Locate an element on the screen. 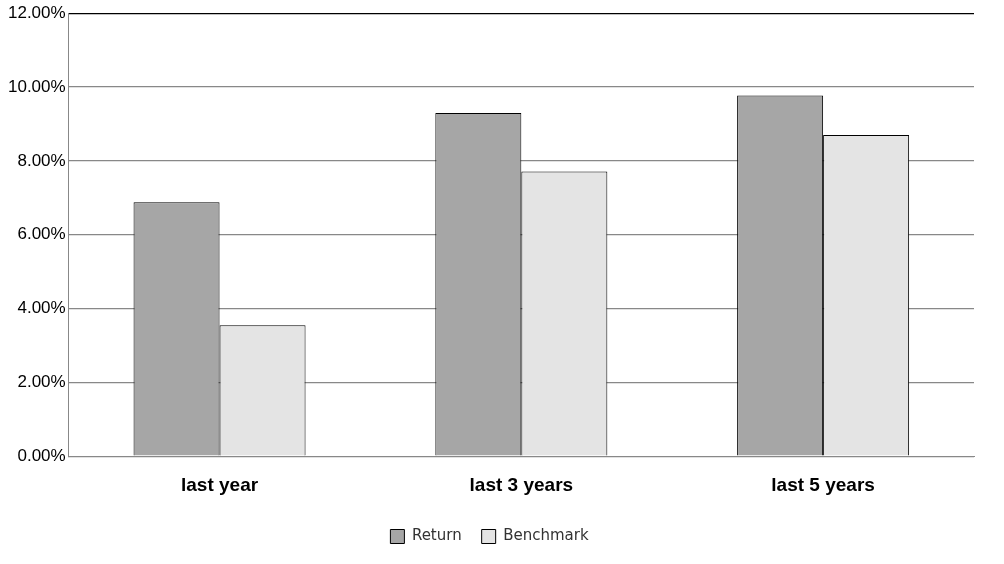 Image resolution: width=1004 pixels, height=564 pixels. y-tick-label: 8.00% is located at coordinates (41, 160).